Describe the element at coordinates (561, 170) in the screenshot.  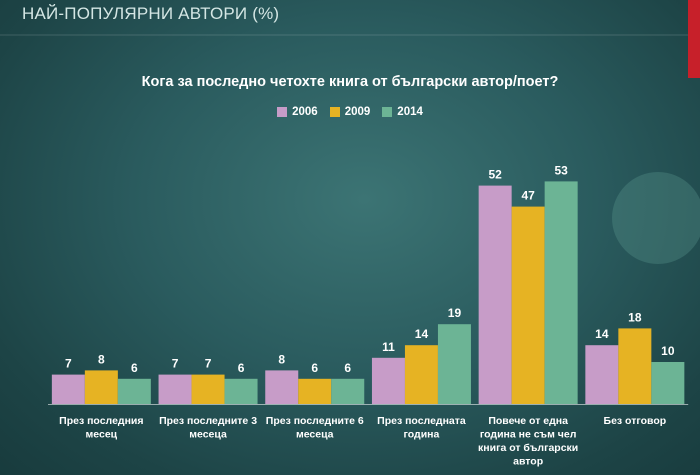
I see `data-label-2014-4: 53` at that location.